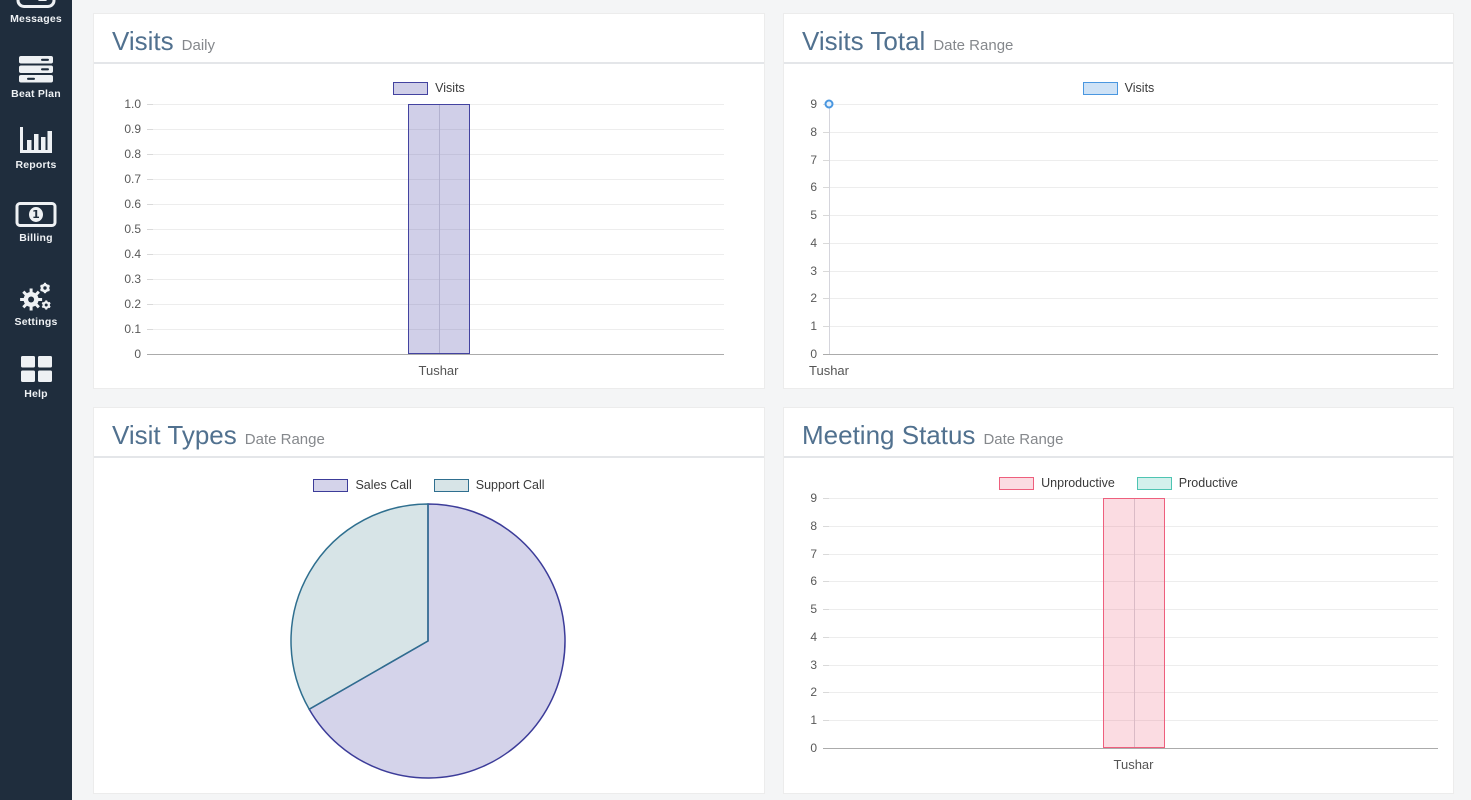  Describe the element at coordinates (813, 748) in the screenshot. I see `y-tick-label: 0` at that location.